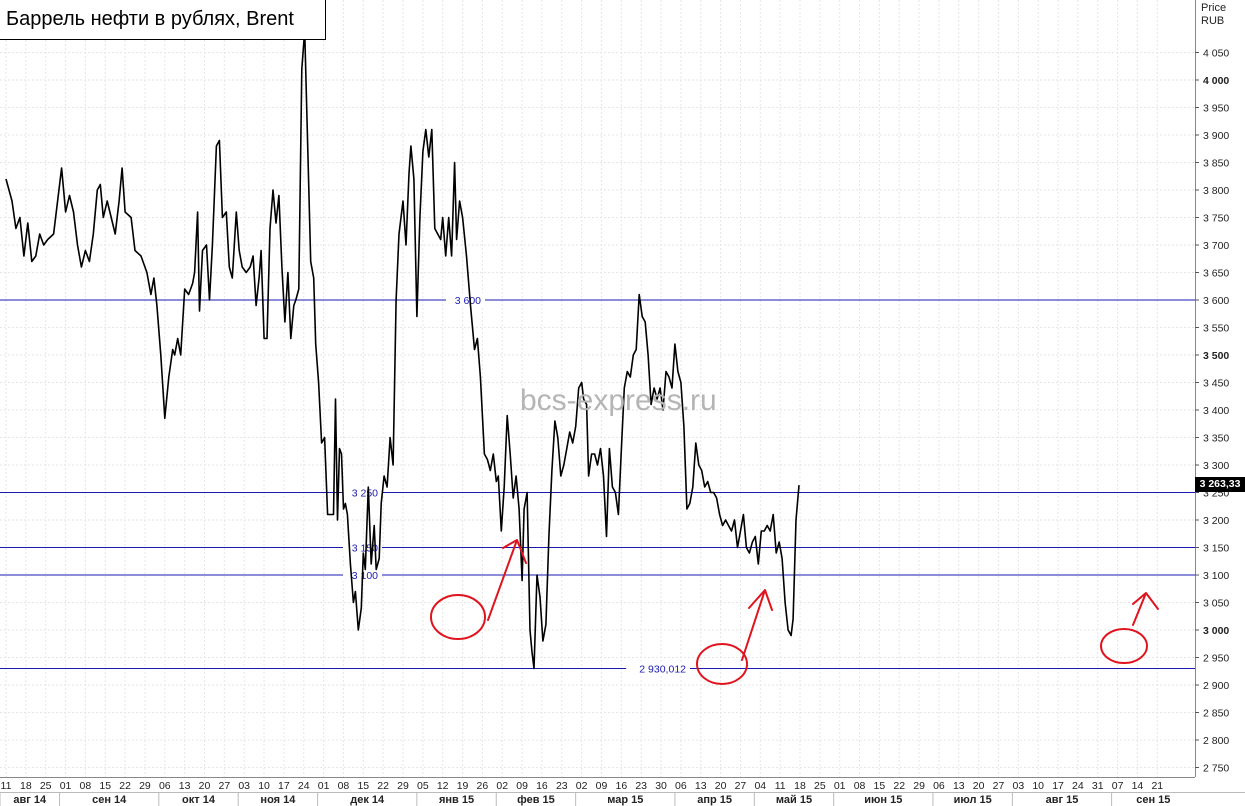 The height and width of the screenshot is (806, 1245). I want to click on x-day-label: 14, so click(1138, 786).